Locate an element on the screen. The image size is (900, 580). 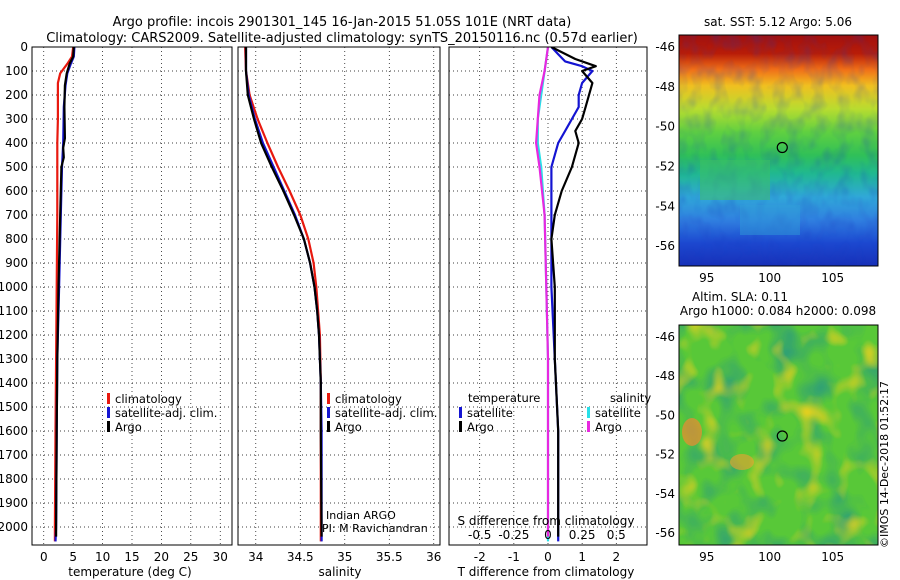
sst-lat-ticks: -46 -48 -50 -52 -54 -56 is located at coordinates (665, 146).